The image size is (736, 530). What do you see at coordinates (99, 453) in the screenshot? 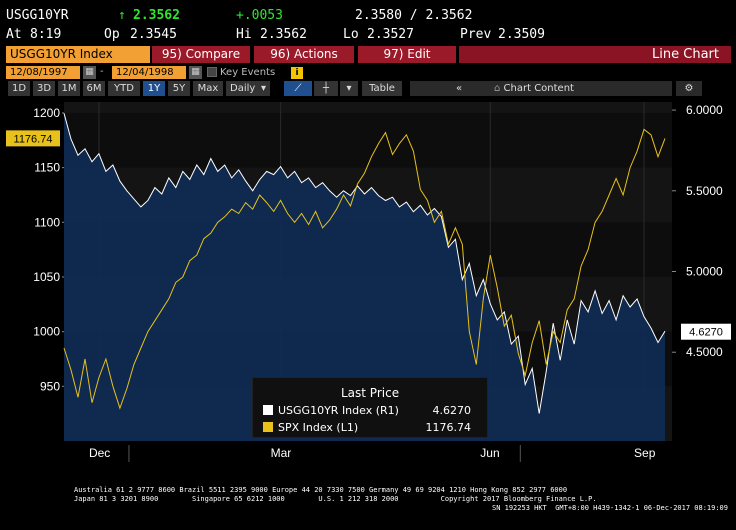
I see `x-tick-label: Dec` at bounding box center [99, 453].